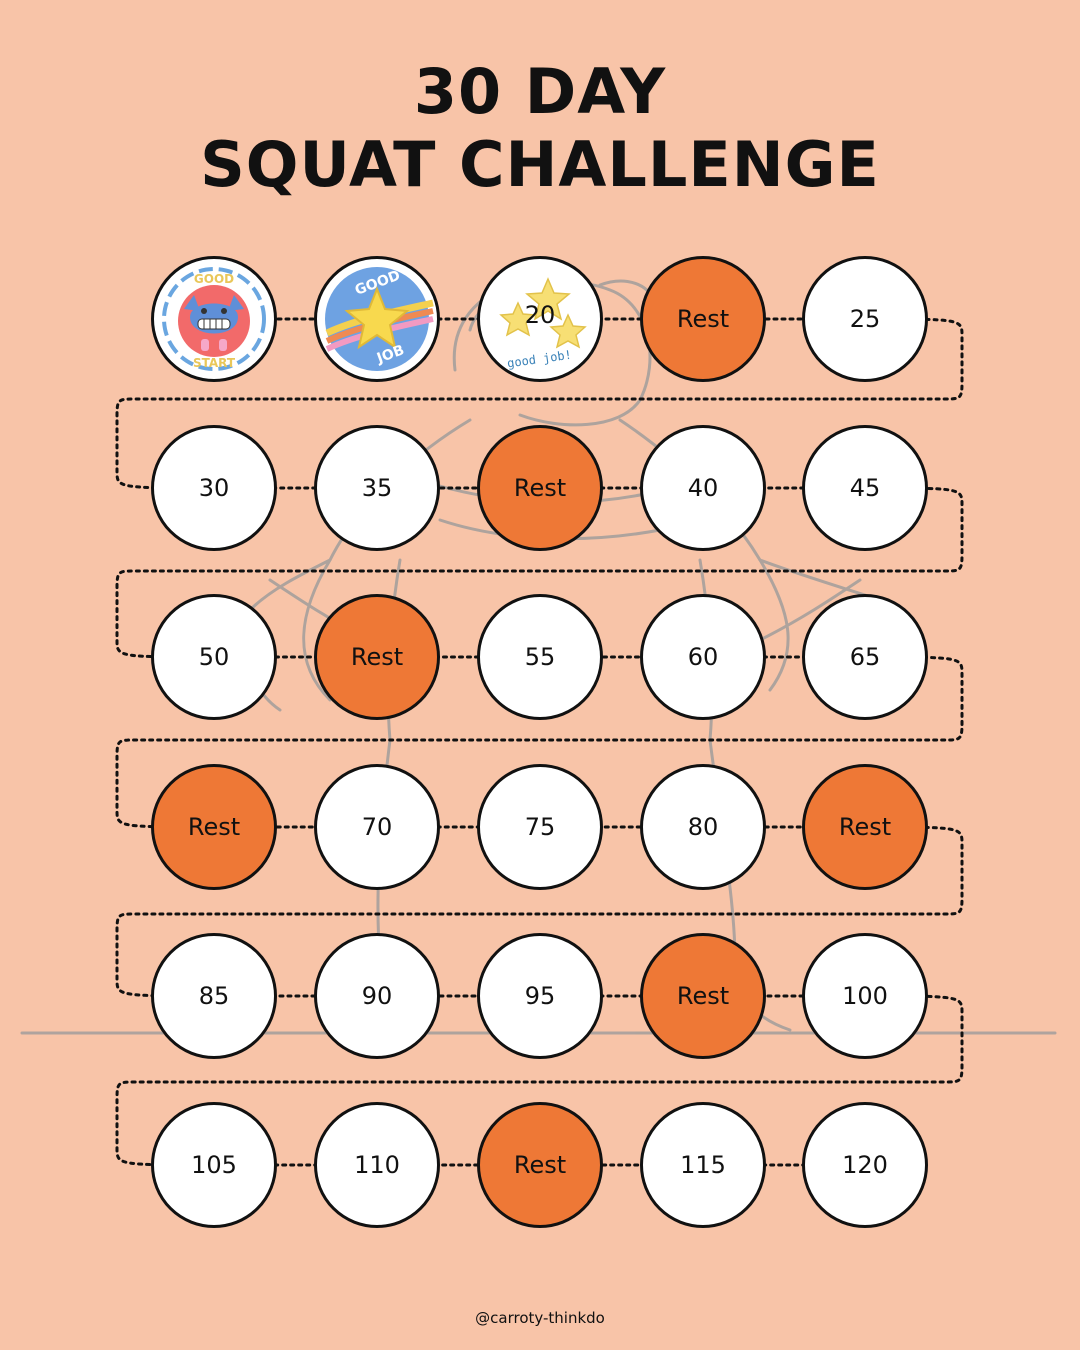 Image resolution: width=1080 pixels, height=1350 pixels. I want to click on day-circle: 80, so click(703, 827).